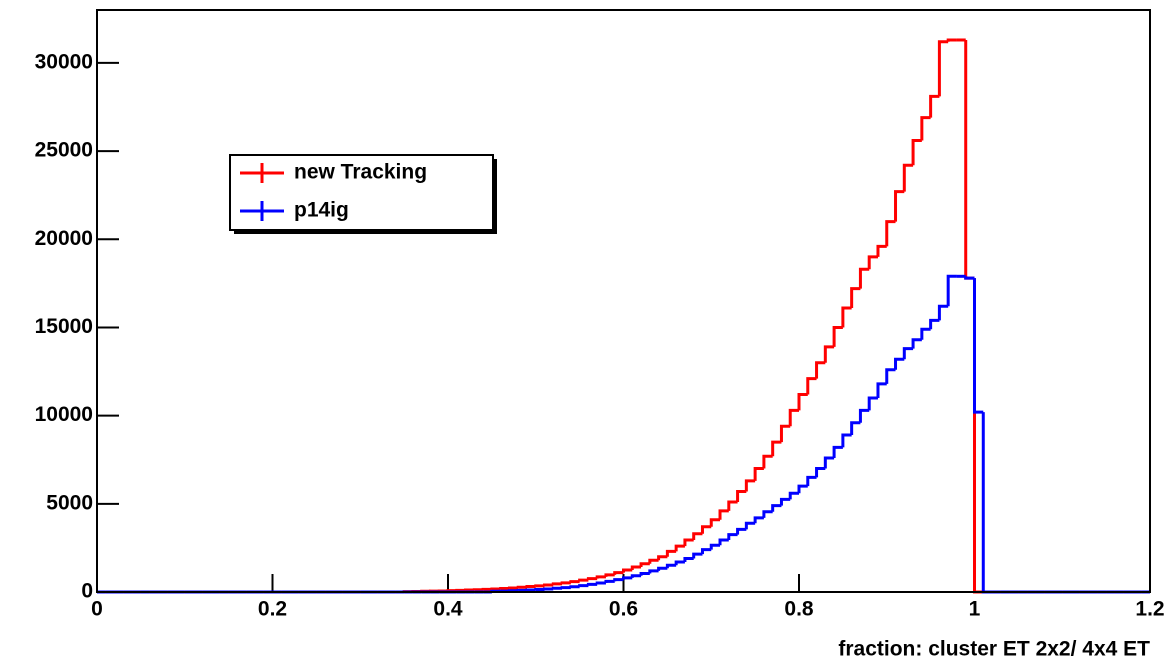  I want to click on x-tick-label: 1.2, so click(1149, 609).